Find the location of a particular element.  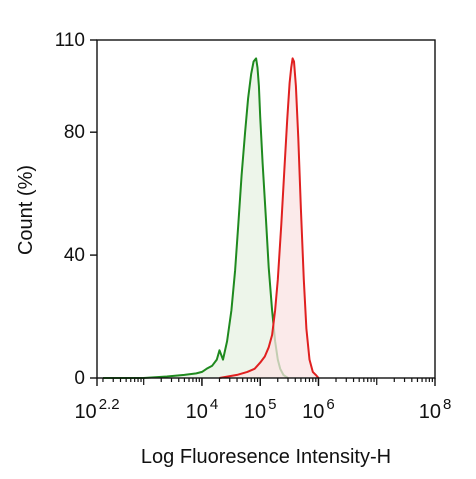

y-tick-label-0: 0 is located at coordinates (79, 378).